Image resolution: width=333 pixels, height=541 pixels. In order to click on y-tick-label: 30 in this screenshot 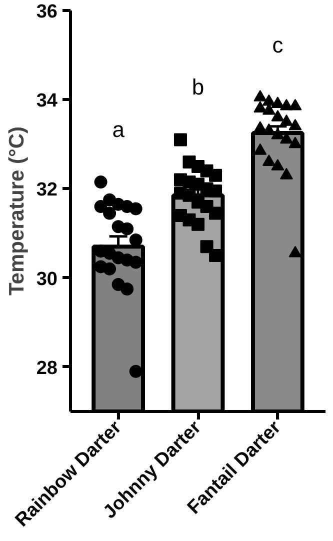, I will do `click(47, 279)`.